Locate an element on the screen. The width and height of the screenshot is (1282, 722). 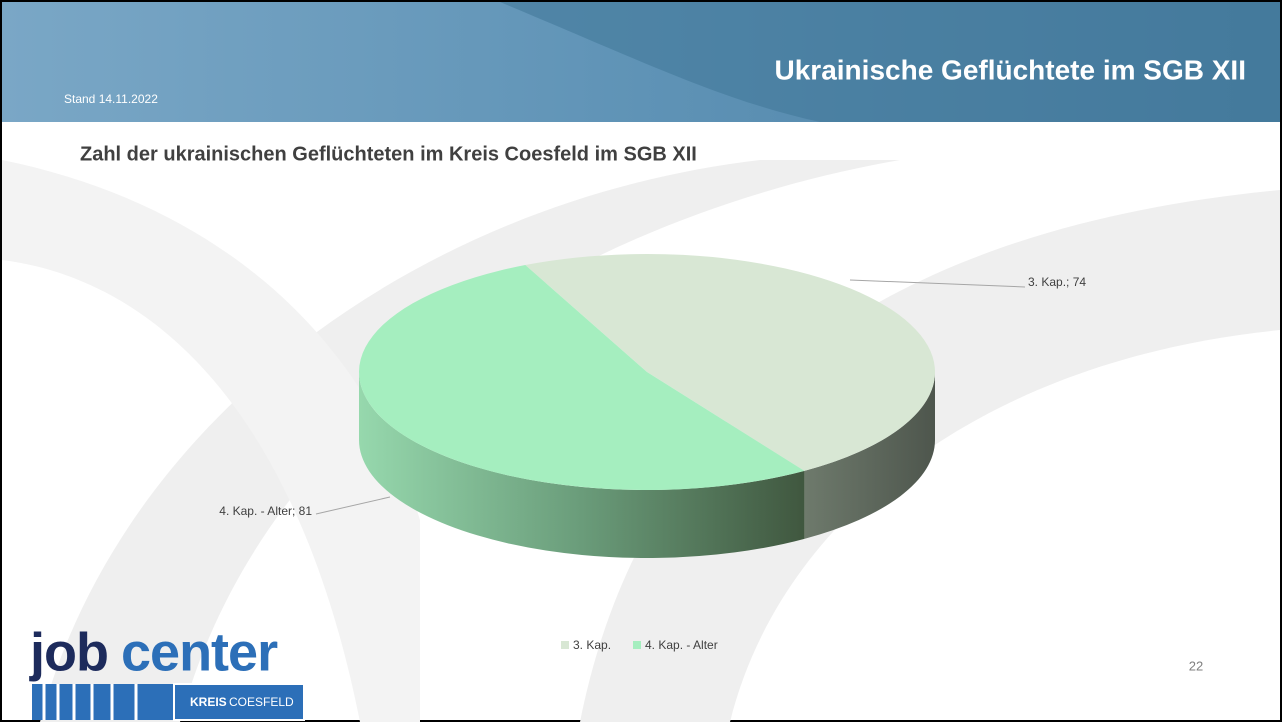
slide-date: Stand 14.11.2022 is located at coordinates (111, 99).